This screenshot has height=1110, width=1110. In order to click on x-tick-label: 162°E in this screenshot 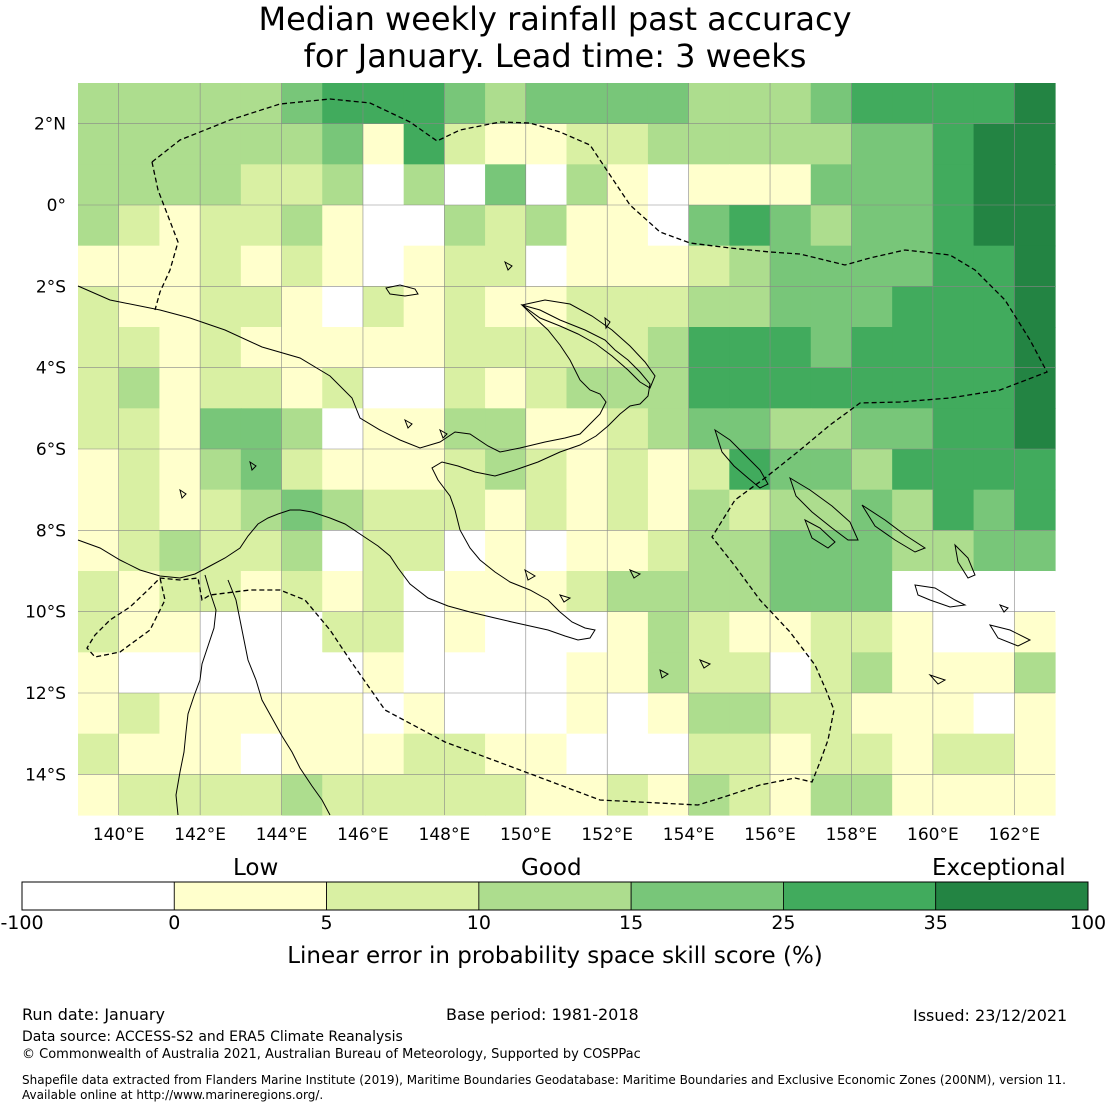, I will do `click(1014, 835)`.